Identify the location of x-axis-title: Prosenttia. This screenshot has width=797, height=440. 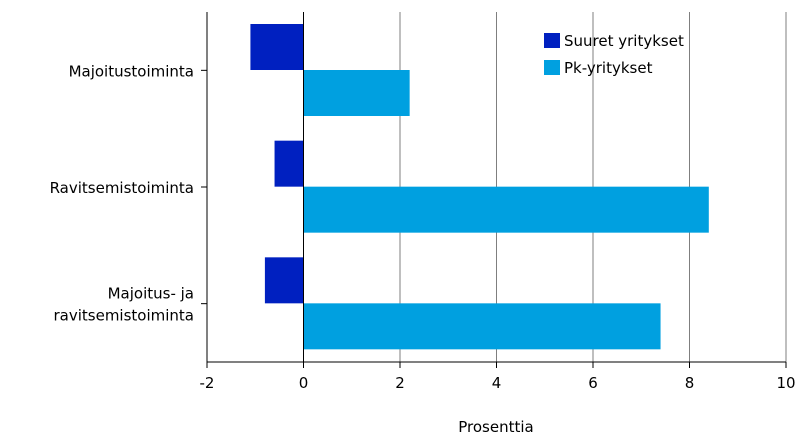
(495, 427).